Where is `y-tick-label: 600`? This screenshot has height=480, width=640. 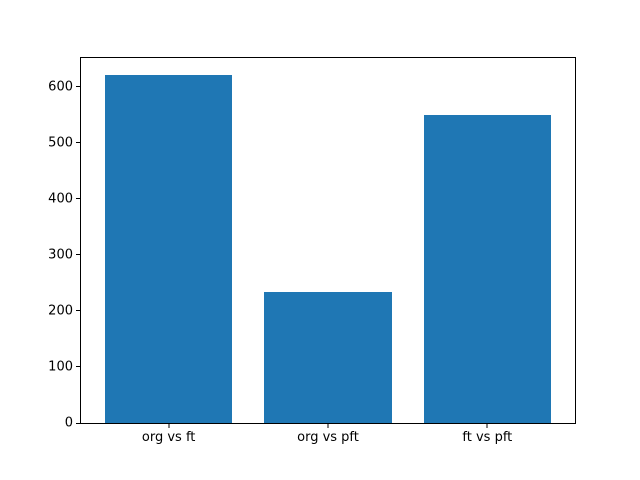 y-tick-label: 600 is located at coordinates (60, 87).